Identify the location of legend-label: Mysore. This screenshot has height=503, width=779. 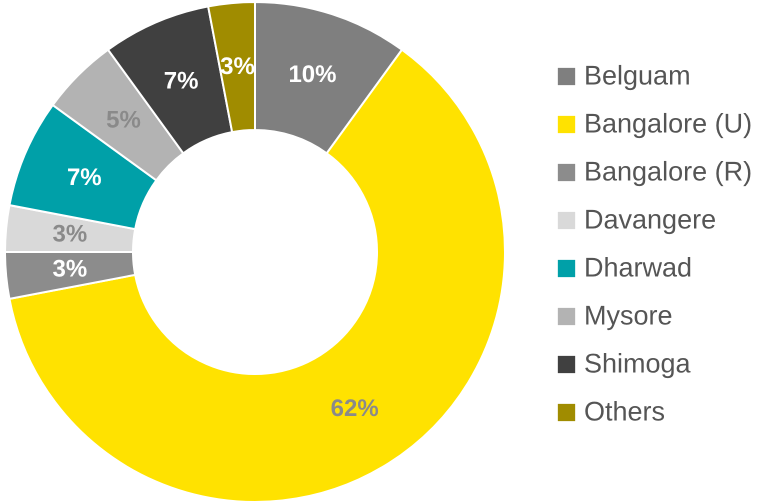
(628, 315).